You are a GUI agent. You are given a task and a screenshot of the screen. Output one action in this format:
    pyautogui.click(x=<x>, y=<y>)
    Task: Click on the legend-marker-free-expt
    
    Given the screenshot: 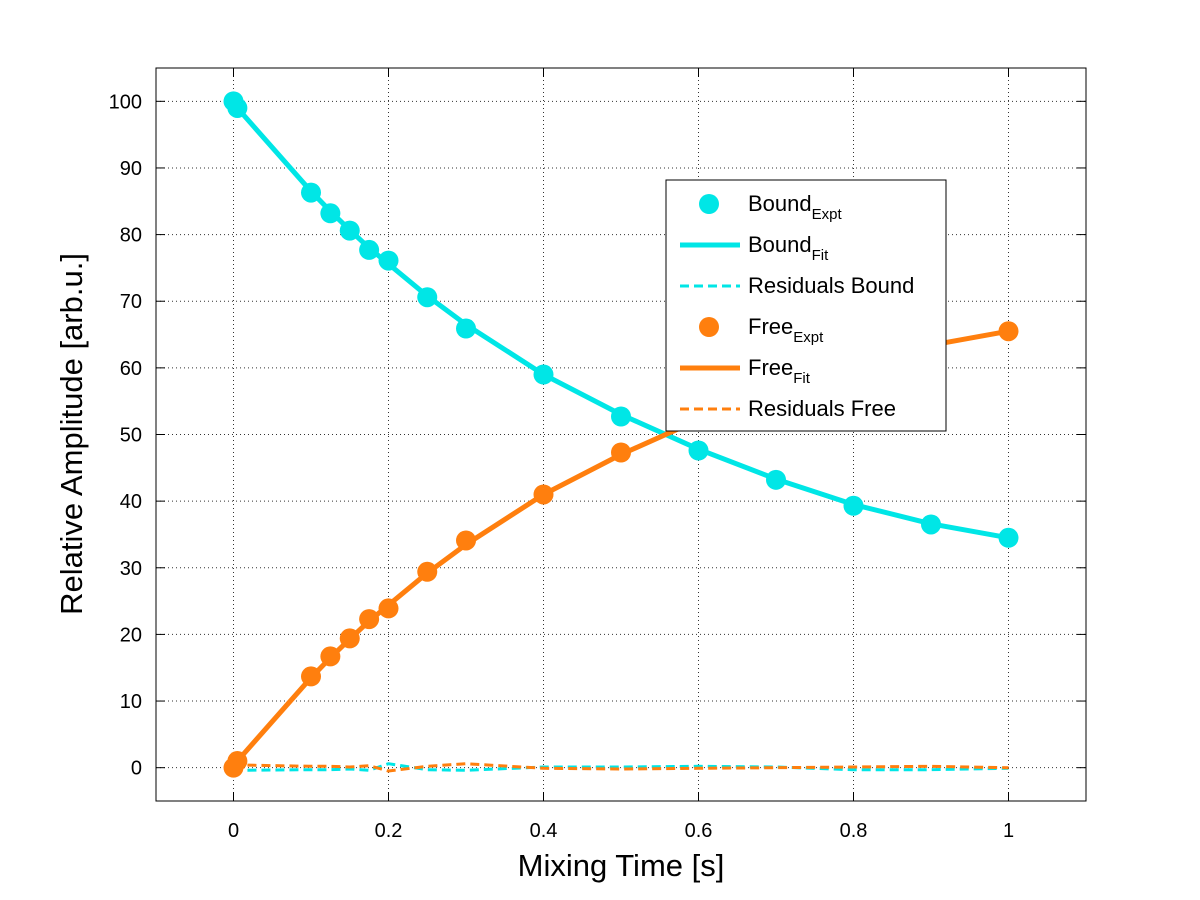 What is the action you would take?
    pyautogui.click(x=709, y=327)
    